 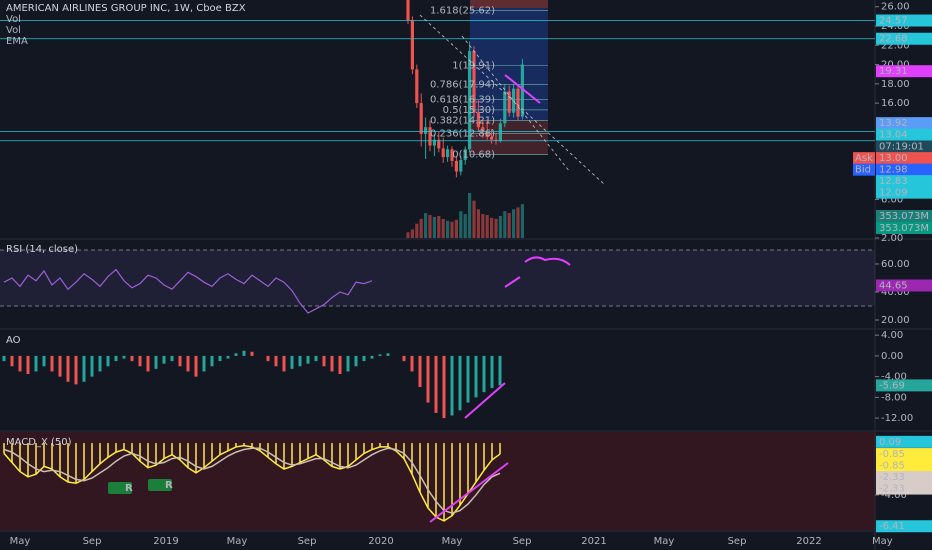 I want to click on price-tag-label: 13.92, so click(x=893, y=123).